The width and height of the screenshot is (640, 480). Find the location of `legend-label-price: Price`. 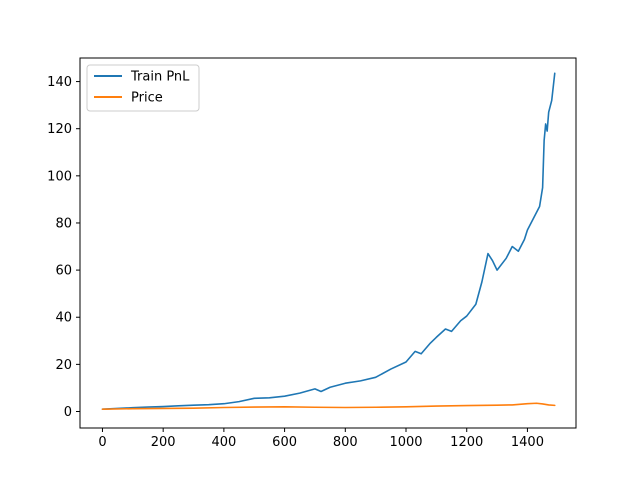

legend-label-price: Price is located at coordinates (147, 98).